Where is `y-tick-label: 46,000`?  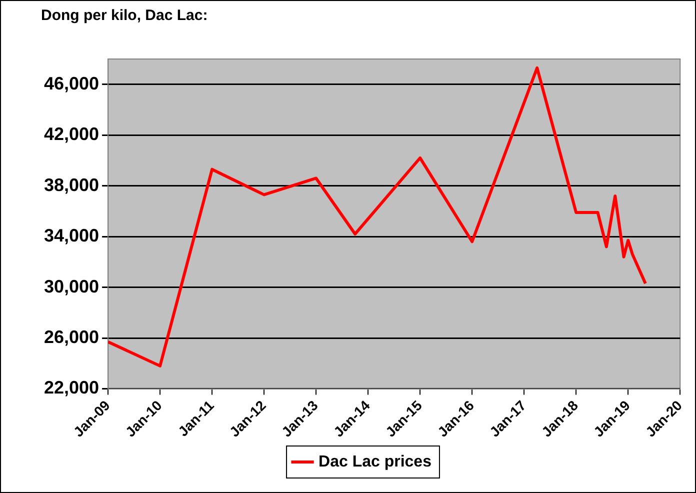
y-tick-label: 46,000 is located at coordinates (72, 83).